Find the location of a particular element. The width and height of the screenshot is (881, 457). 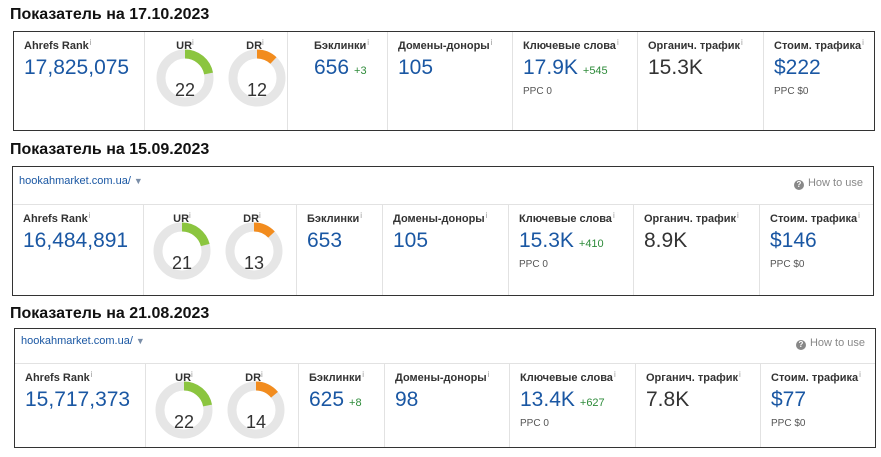

rating-cell: URi 22 DRi 12 is located at coordinates (216, 81).